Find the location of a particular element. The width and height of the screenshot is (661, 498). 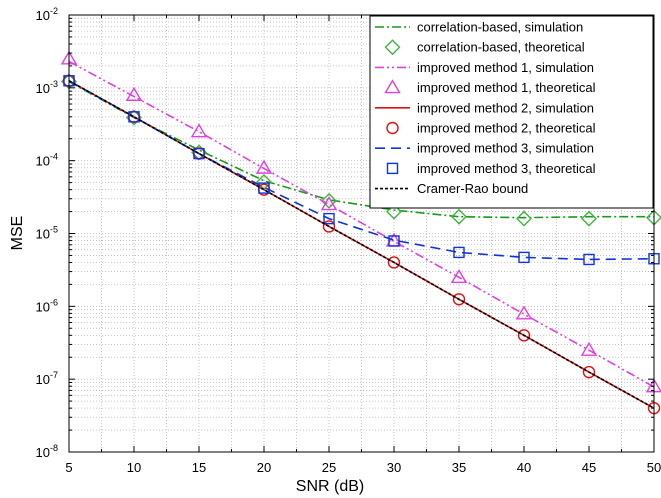

x-tick-label: 30 is located at coordinates (394, 467).